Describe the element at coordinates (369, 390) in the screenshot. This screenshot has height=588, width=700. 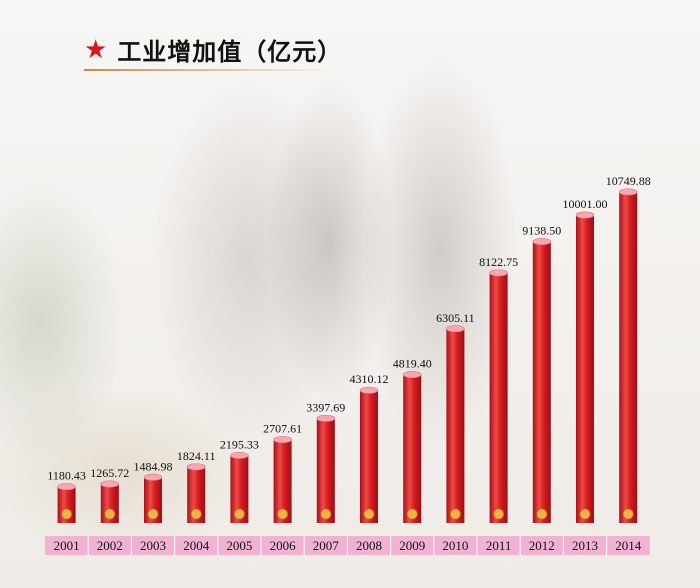
I see `bar-cap-2008` at that location.